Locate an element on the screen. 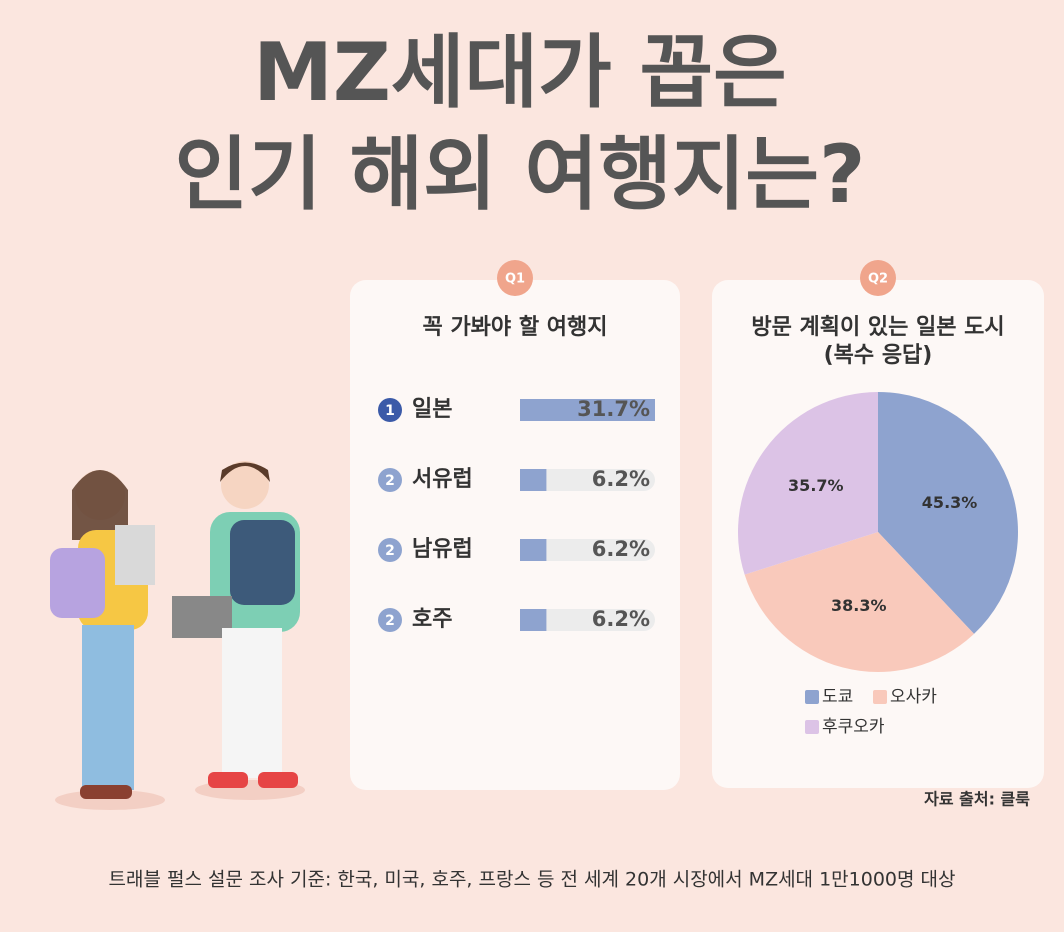  chart-title: 꼭 가봐야 할 여행지 is located at coordinates (515, 327).